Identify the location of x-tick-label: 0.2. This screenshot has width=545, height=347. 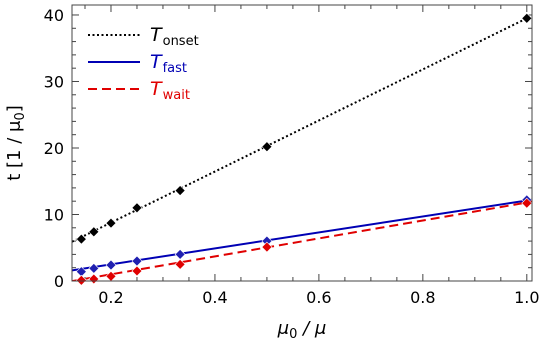
(110, 297).